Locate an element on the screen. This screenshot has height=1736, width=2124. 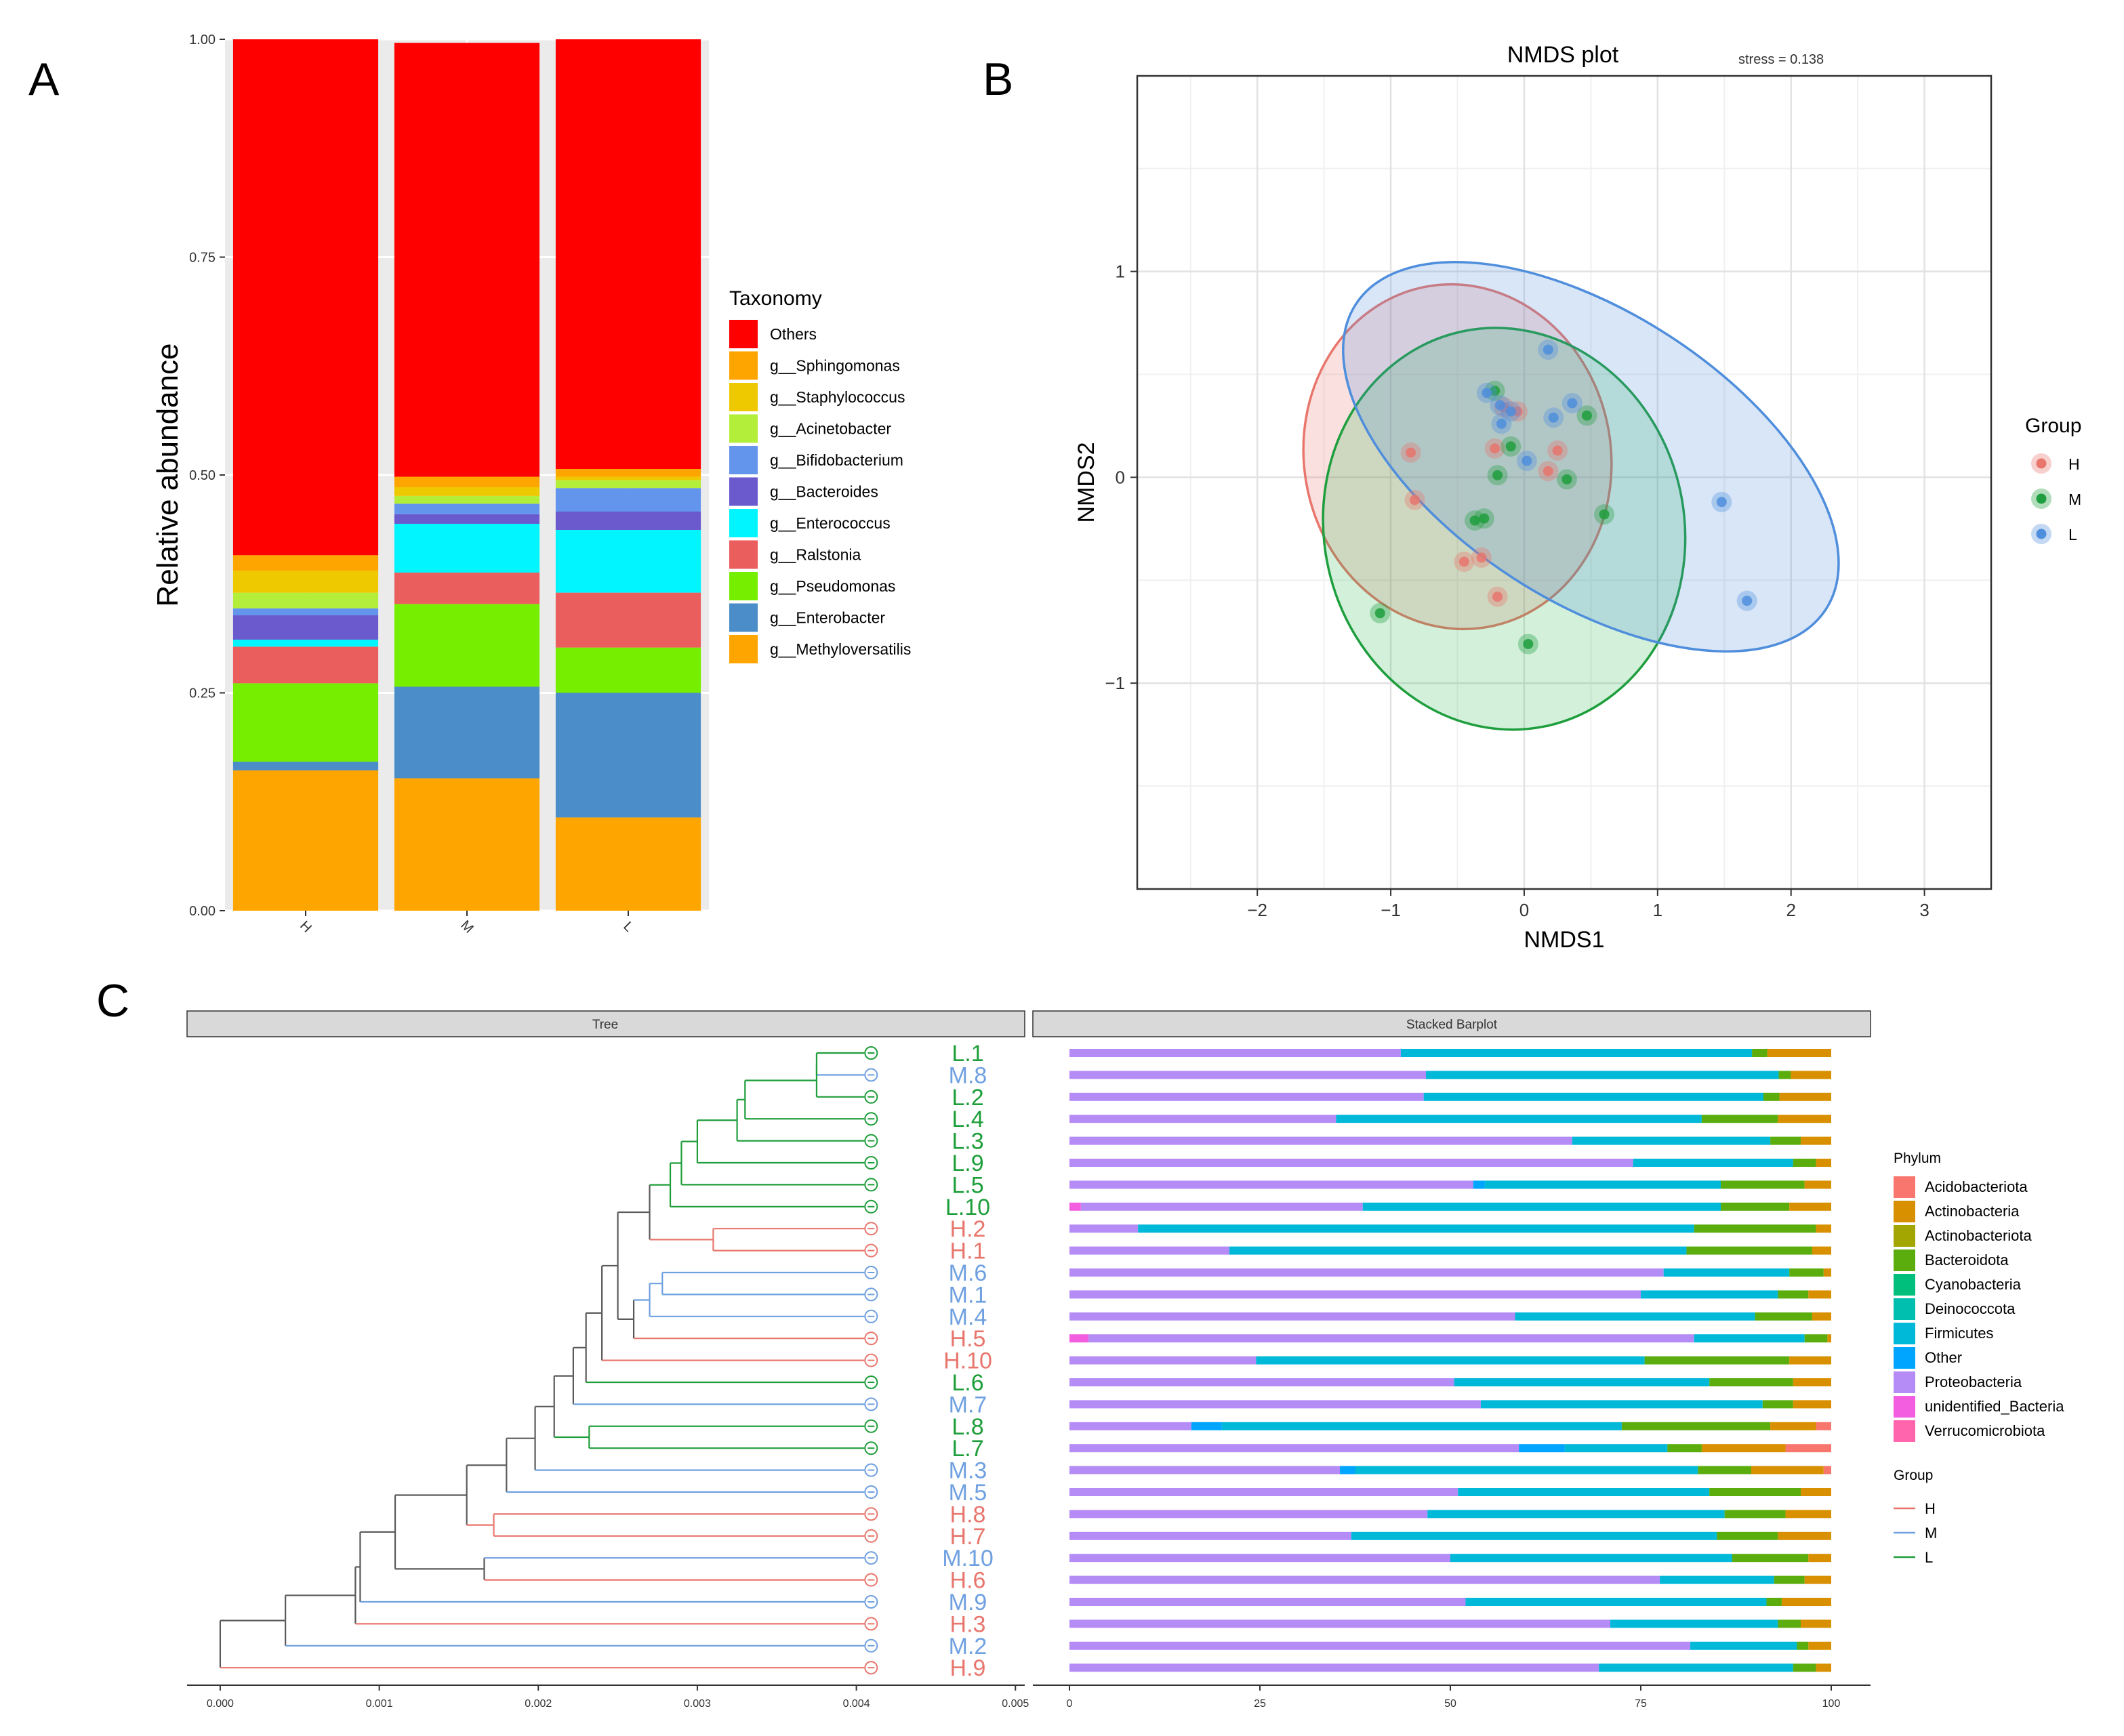
y-axis-title: NMDS2 is located at coordinates (1086, 482).